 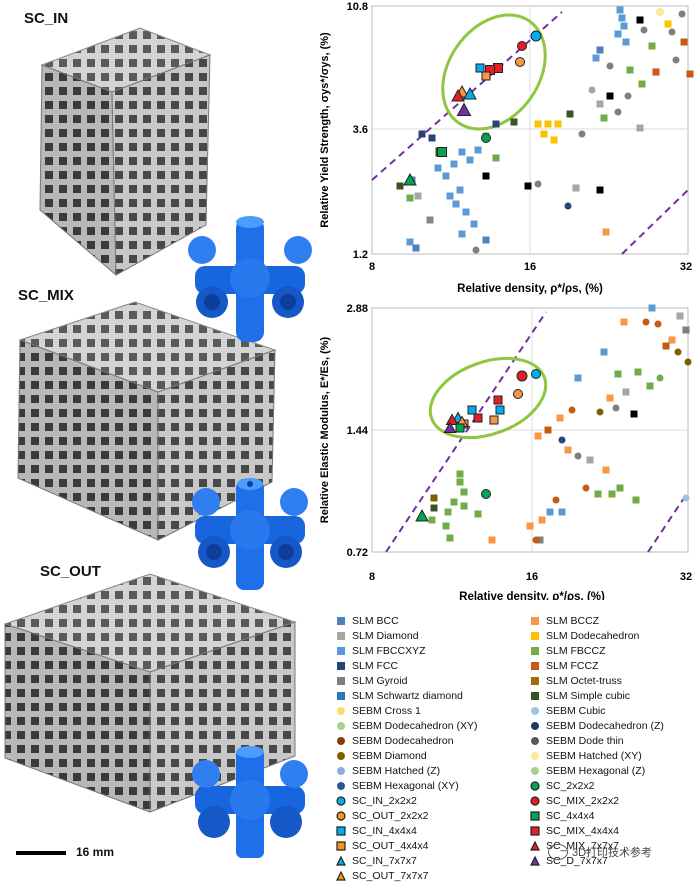 I want to click on c1-xlabel: Relative density, ρ*/ρs, (%), so click(x=530, y=289).